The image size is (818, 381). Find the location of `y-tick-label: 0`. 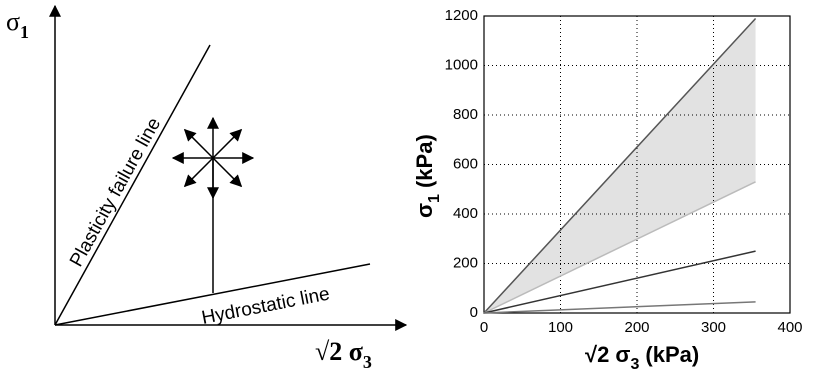

y-tick-label: 0 is located at coordinates (474, 312).